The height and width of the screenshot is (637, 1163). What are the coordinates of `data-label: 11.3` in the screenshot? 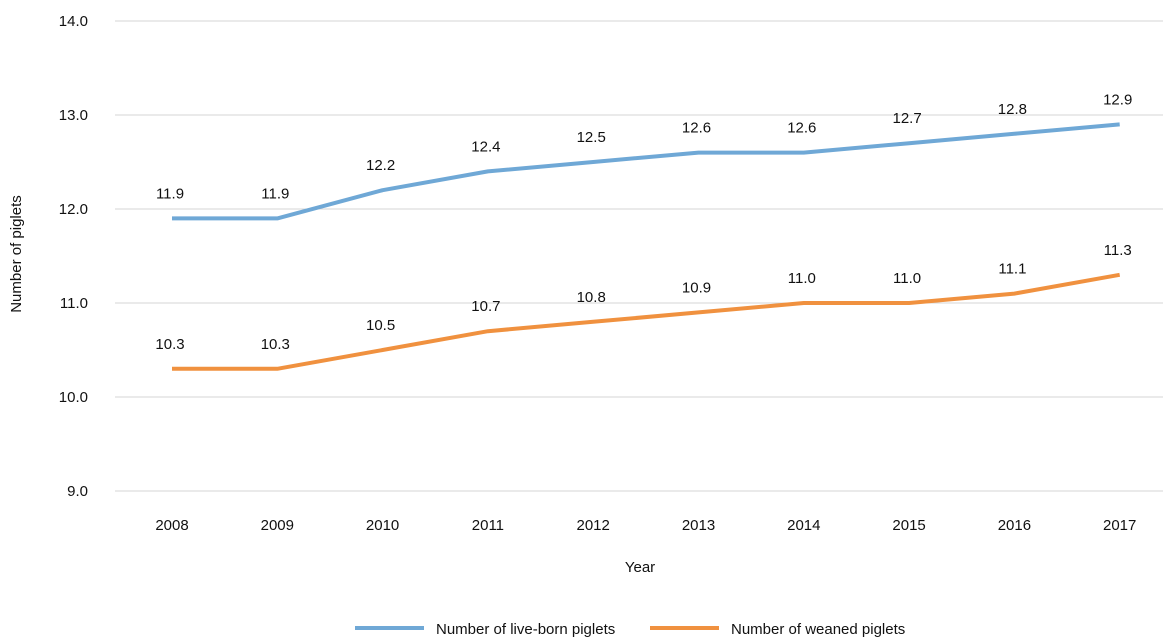 It's located at (1118, 250).